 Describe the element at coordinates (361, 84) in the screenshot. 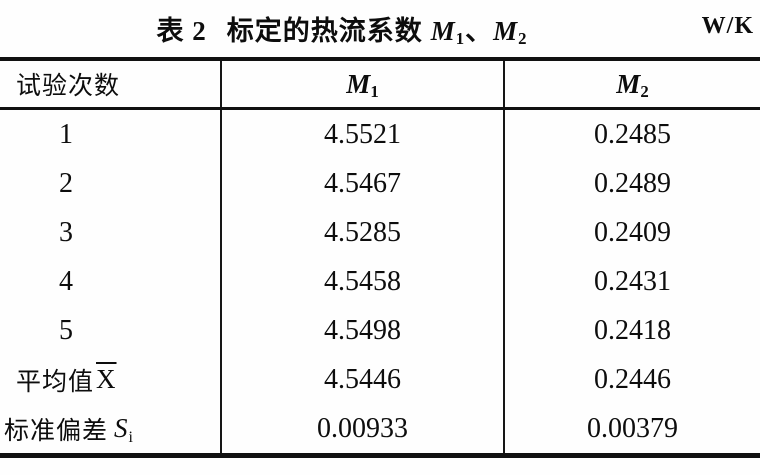

I see `header-m1: M1` at that location.